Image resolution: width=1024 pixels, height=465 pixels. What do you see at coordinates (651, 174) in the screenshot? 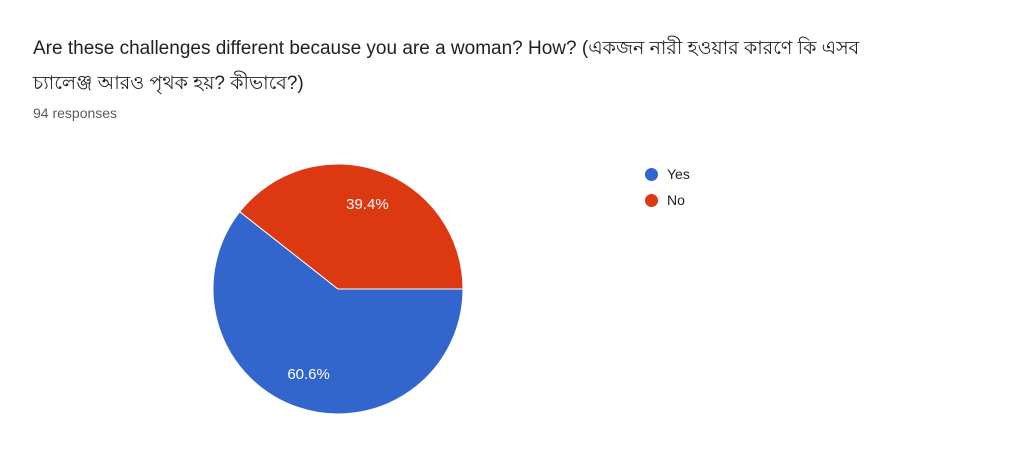
I see `legend-dot-yes-icon` at bounding box center [651, 174].